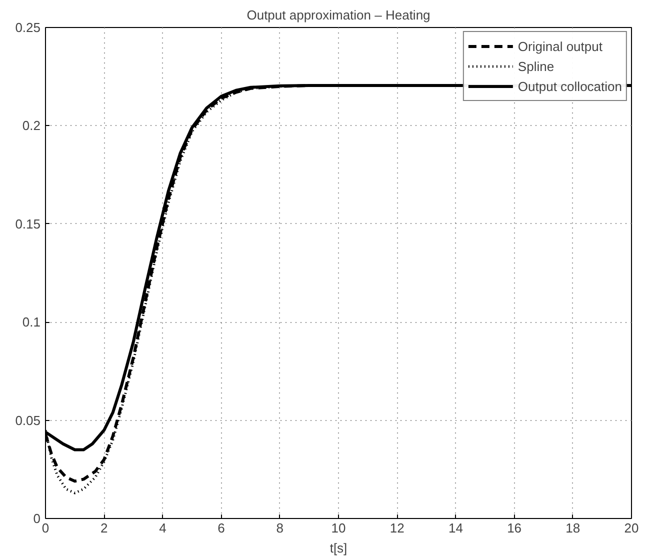  I want to click on x-tick-label: 14, so click(455, 528).